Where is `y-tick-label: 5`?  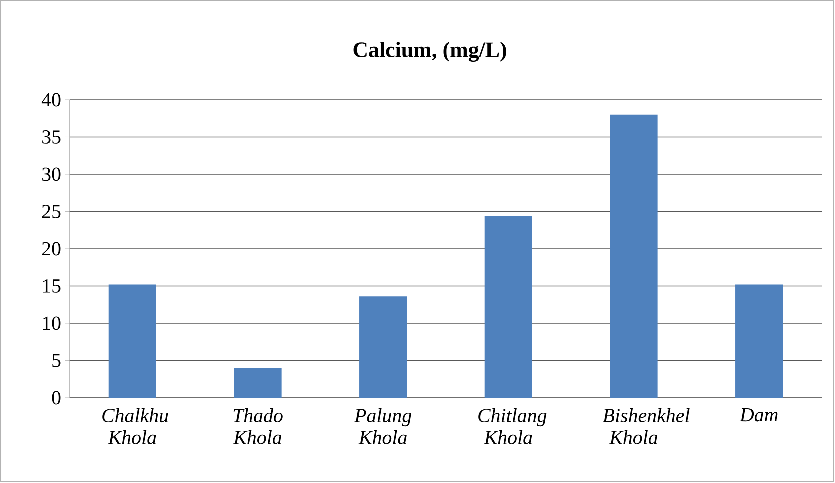 y-tick-label: 5 is located at coordinates (56, 361).